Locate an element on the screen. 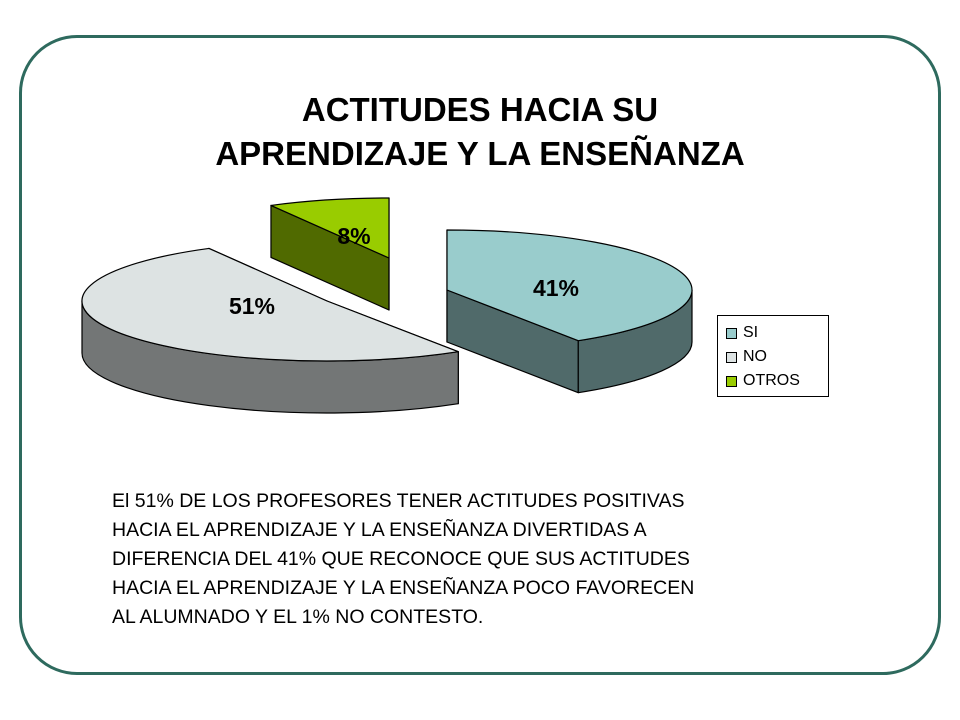  legend-swatch-otros is located at coordinates (731, 381).